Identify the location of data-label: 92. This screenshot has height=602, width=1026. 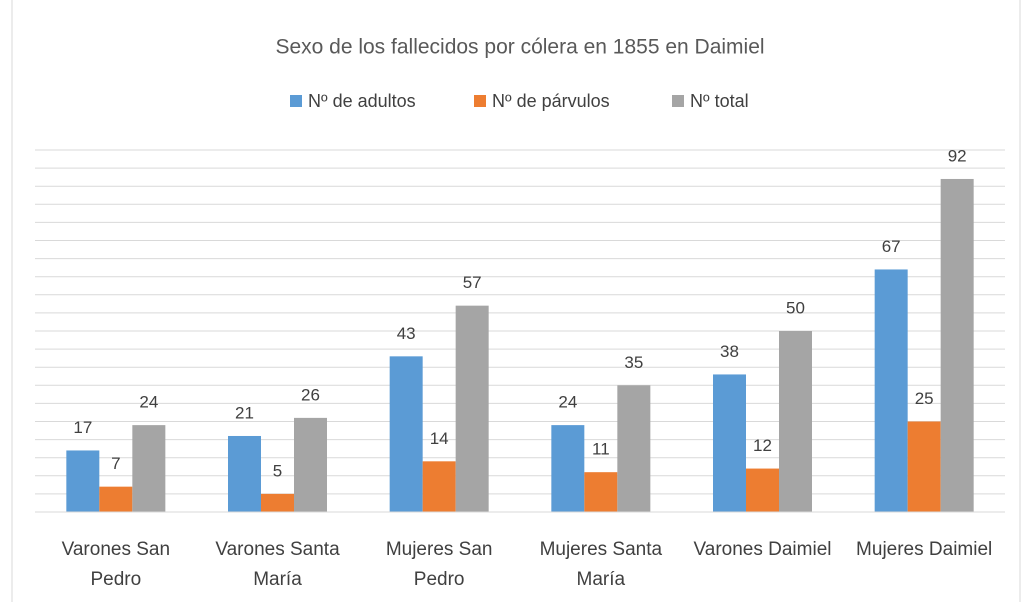
(957, 155).